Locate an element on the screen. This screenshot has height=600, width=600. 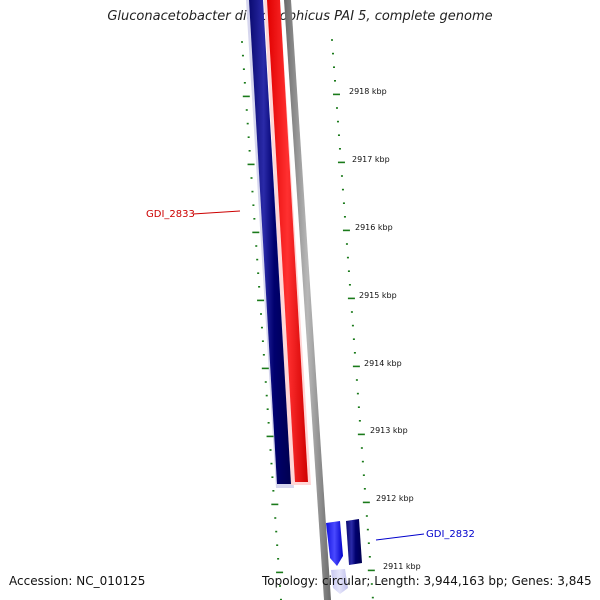
genome-backbone is located at coordinates (307, 300).